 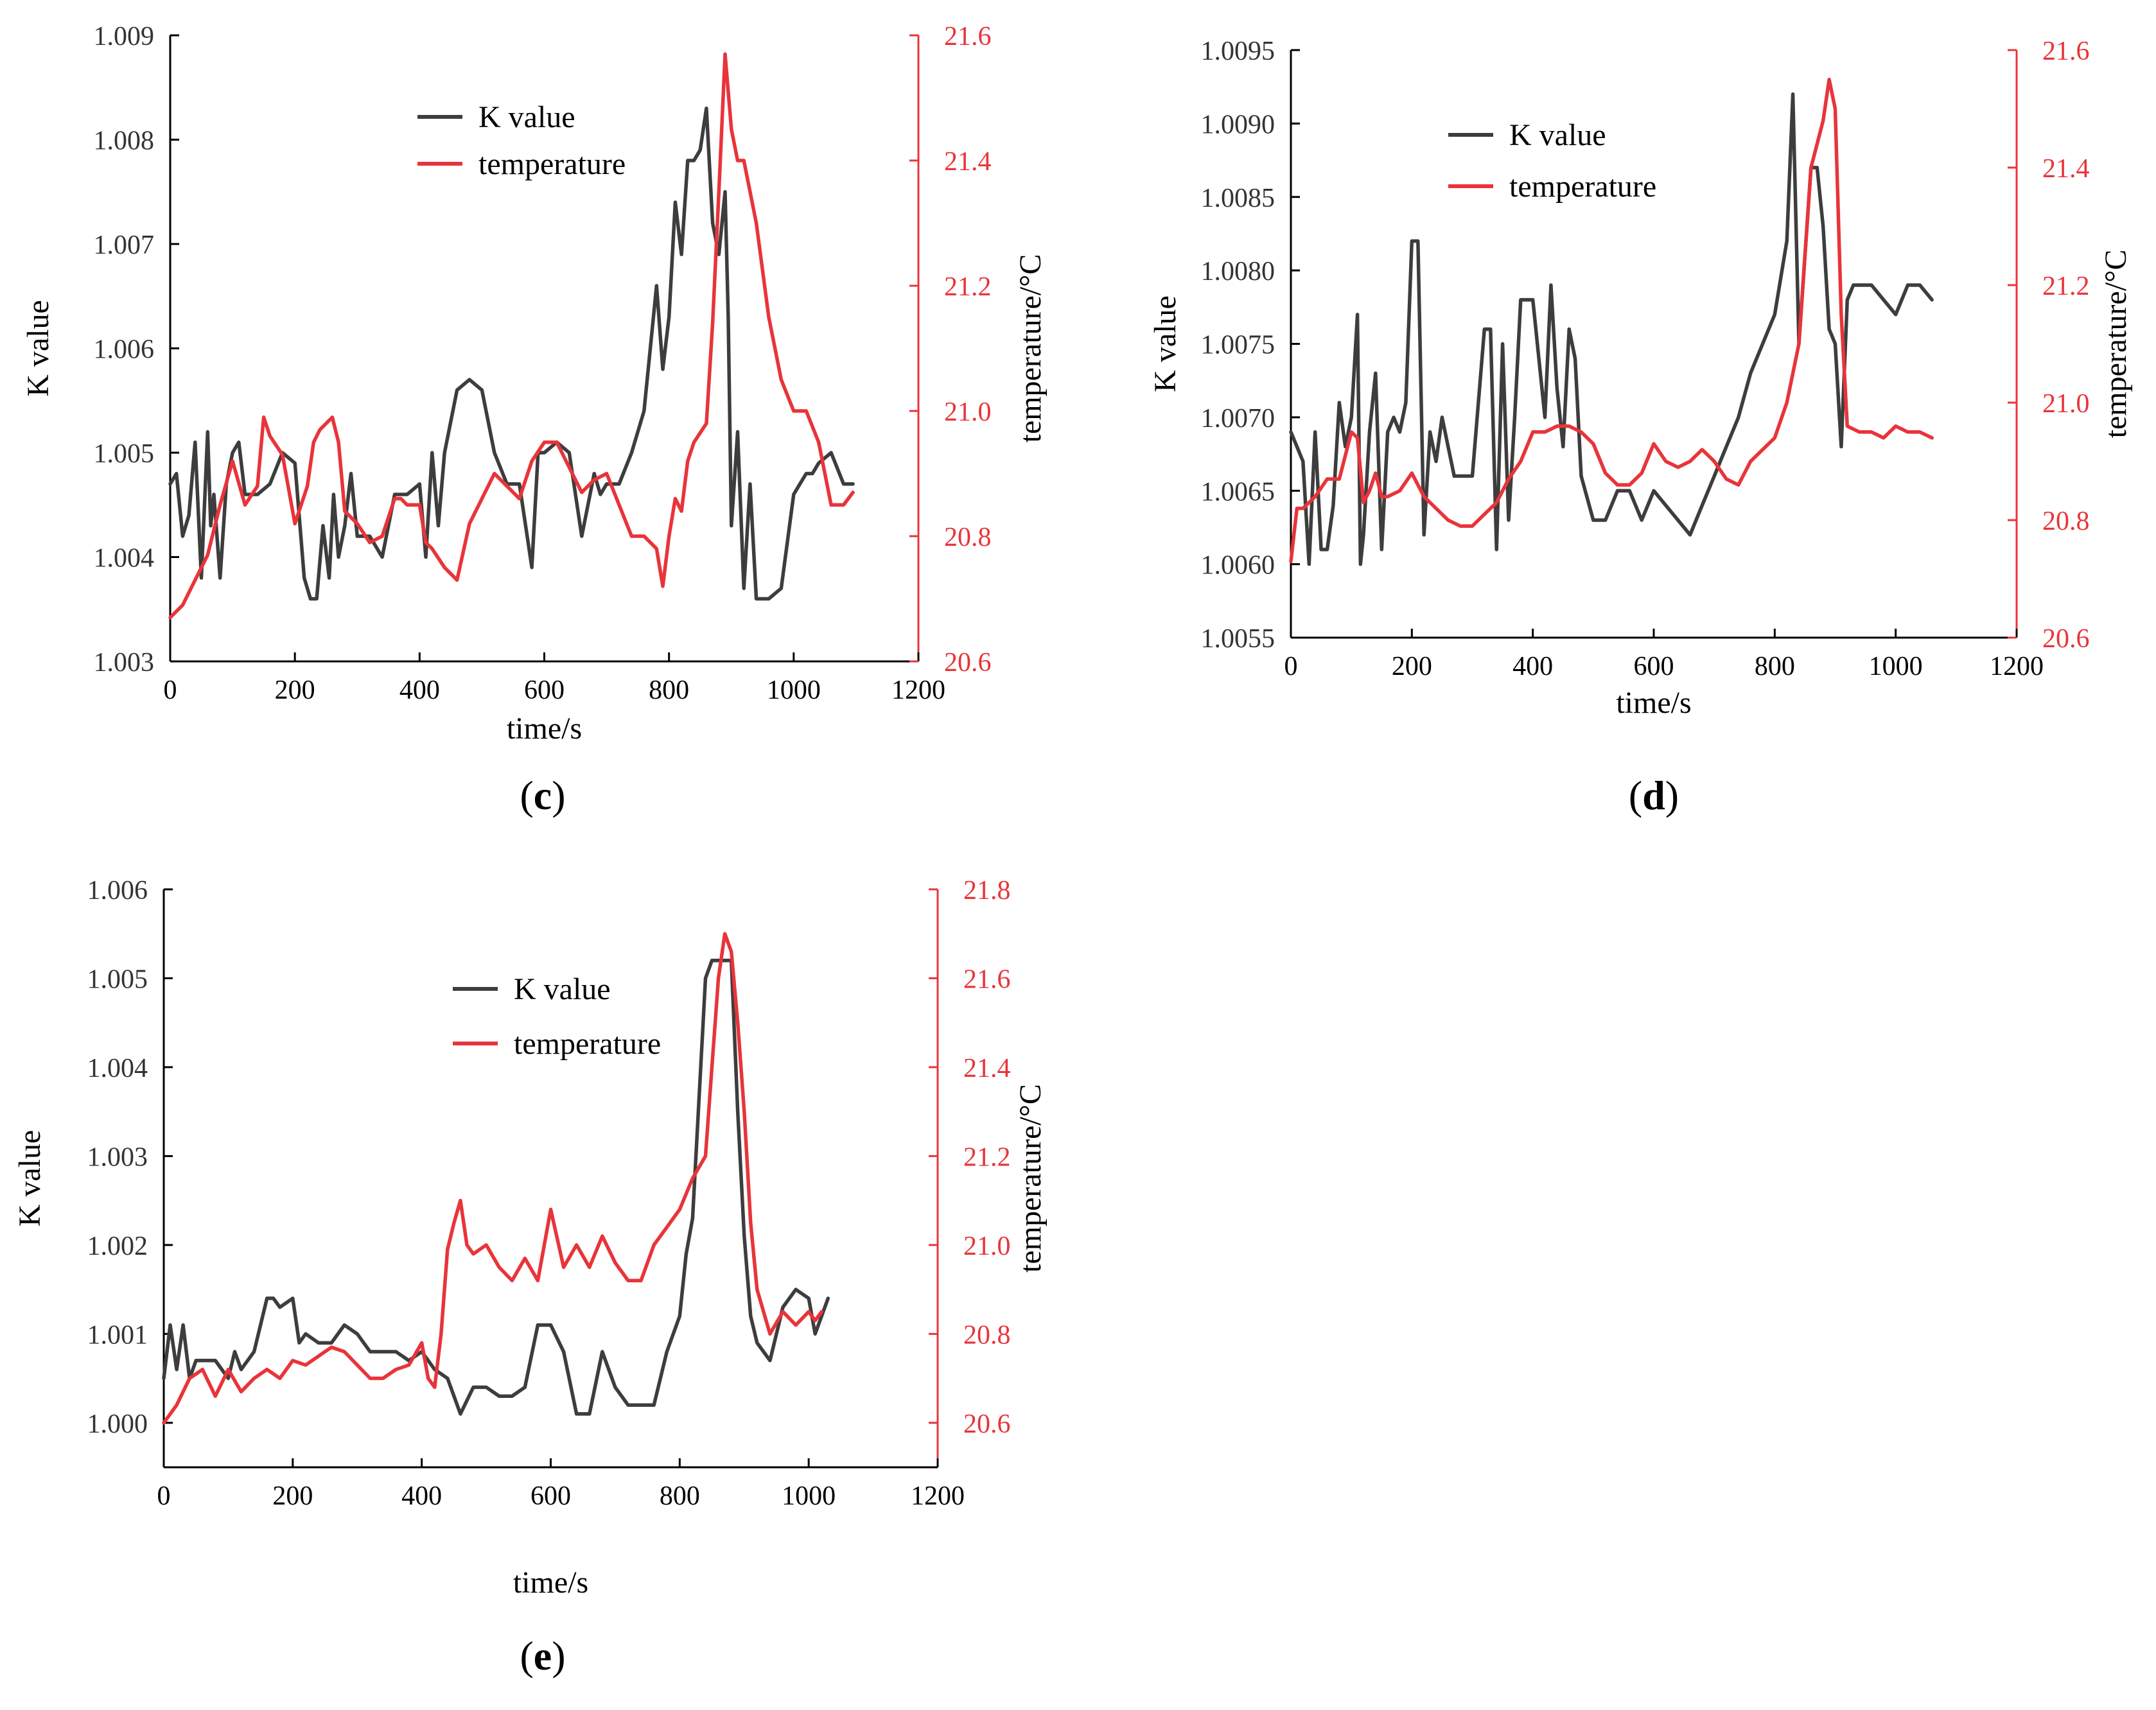 I want to click on y-tick-label: 1.007, so click(x=124, y=245).